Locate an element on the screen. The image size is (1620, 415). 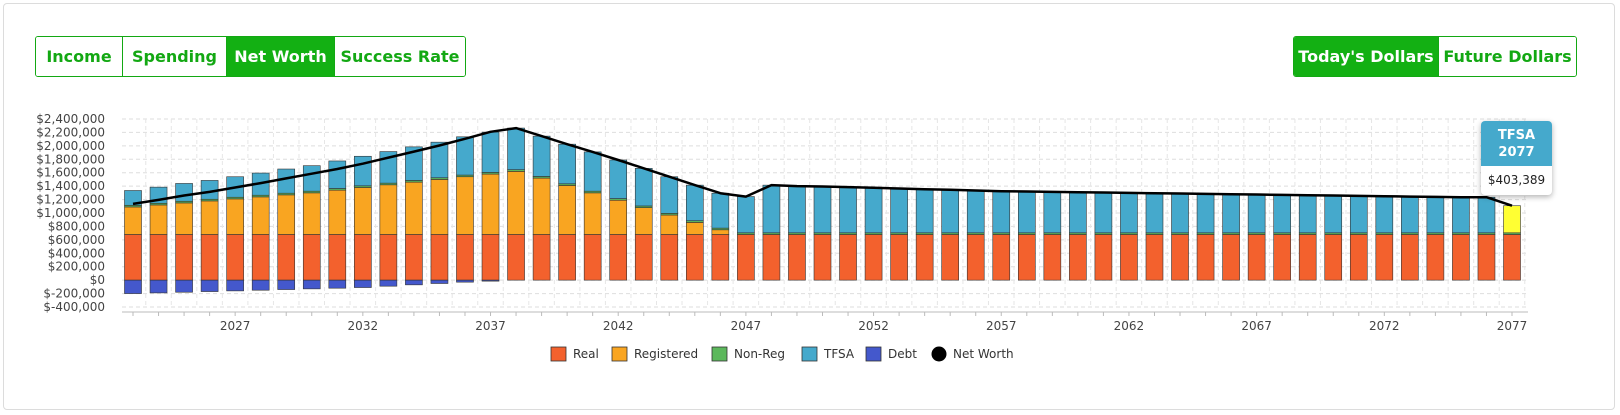
bar-segment-real-2045 is located at coordinates (695, 257).